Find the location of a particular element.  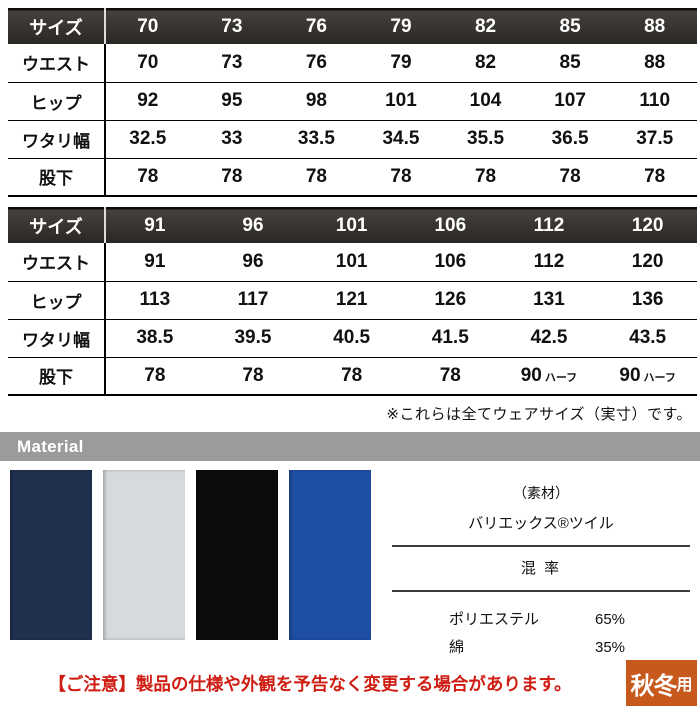

mix-ratio-label: 混 率 is located at coordinates (541, 568).